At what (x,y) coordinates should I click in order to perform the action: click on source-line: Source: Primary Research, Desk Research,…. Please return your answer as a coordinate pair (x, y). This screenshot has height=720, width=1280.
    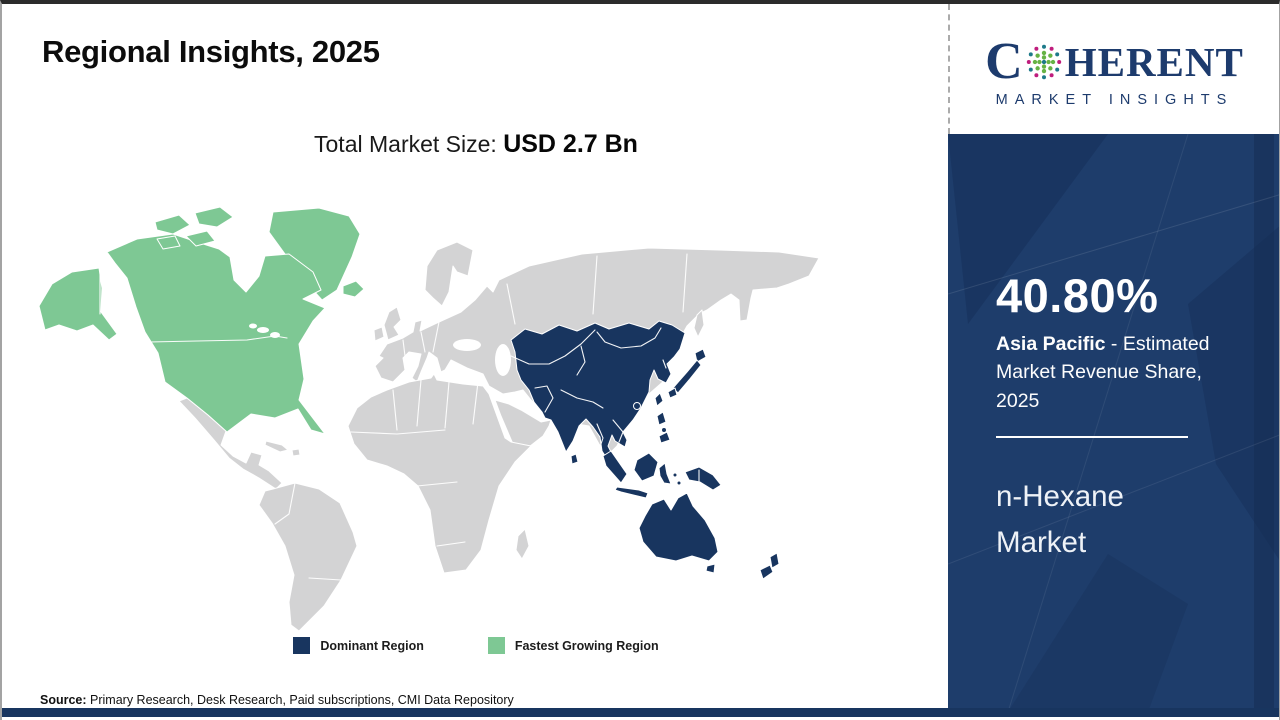
    Looking at the image, I should click on (277, 700).